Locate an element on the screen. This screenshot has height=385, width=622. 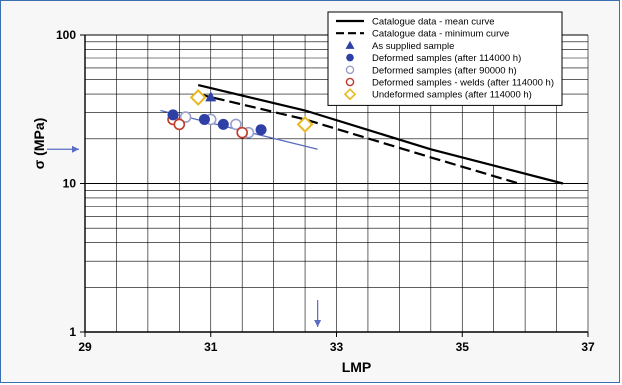
legend-item: Deformed samples (after 114000 h) is located at coordinates (433, 58).